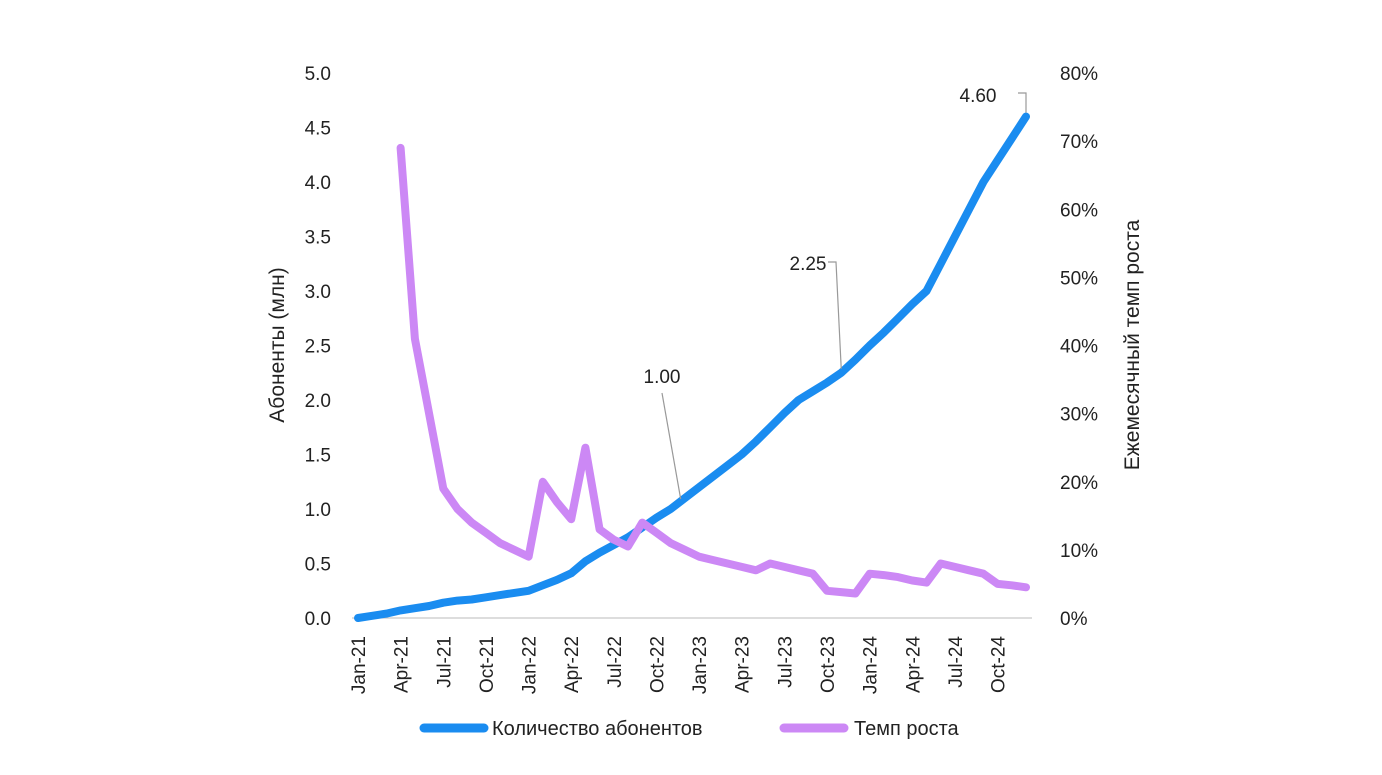 This screenshot has height=775, width=1382. Describe the element at coordinates (871, 665) in the screenshot. I see `x-tick-label: Jan-24` at that location.